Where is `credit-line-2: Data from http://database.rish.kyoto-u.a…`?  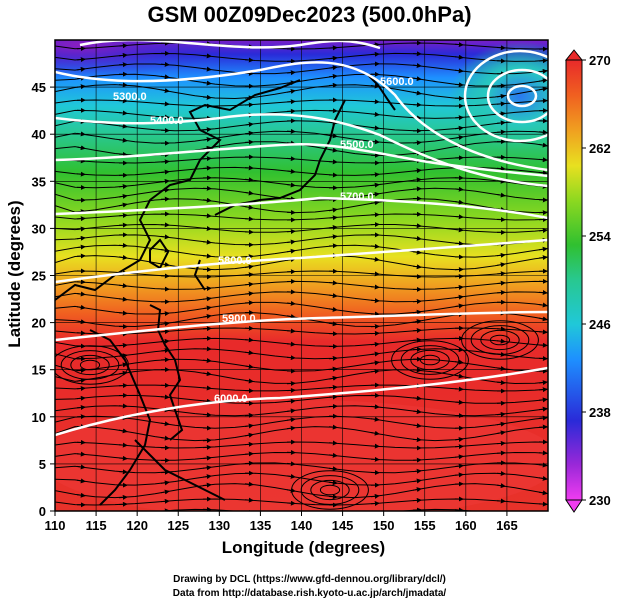 credit-line-2: Data from http://database.rish.kyoto-u.a… is located at coordinates (309, 593).